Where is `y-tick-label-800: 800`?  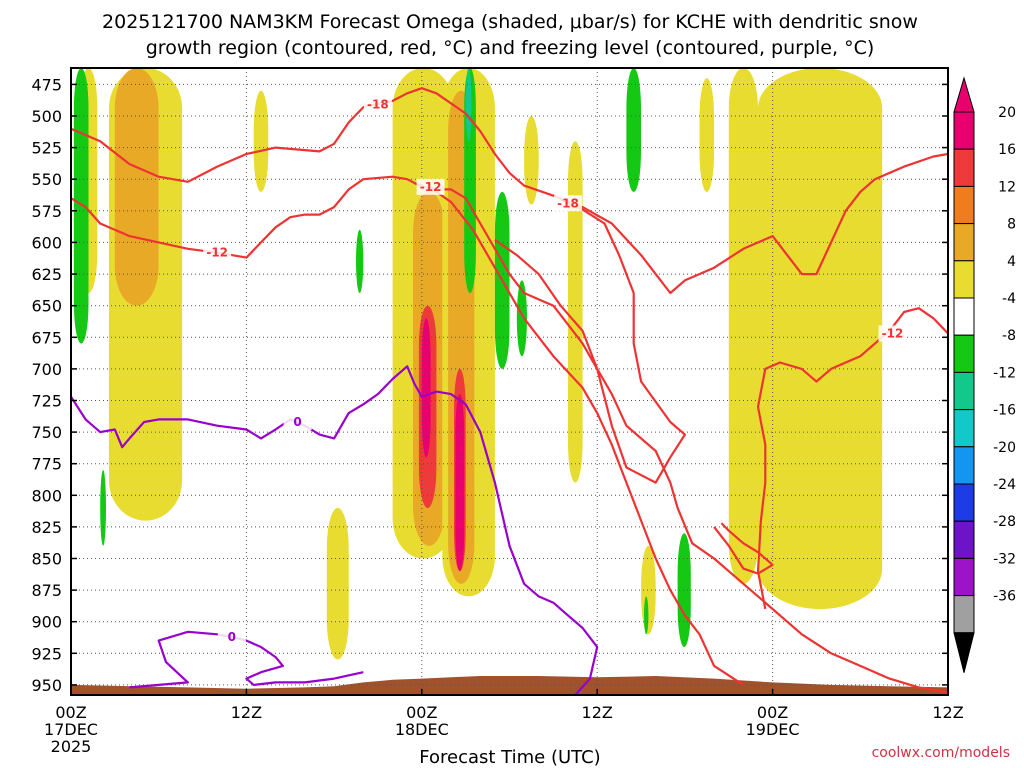 y-tick-label-800: 800 is located at coordinates (46, 495).